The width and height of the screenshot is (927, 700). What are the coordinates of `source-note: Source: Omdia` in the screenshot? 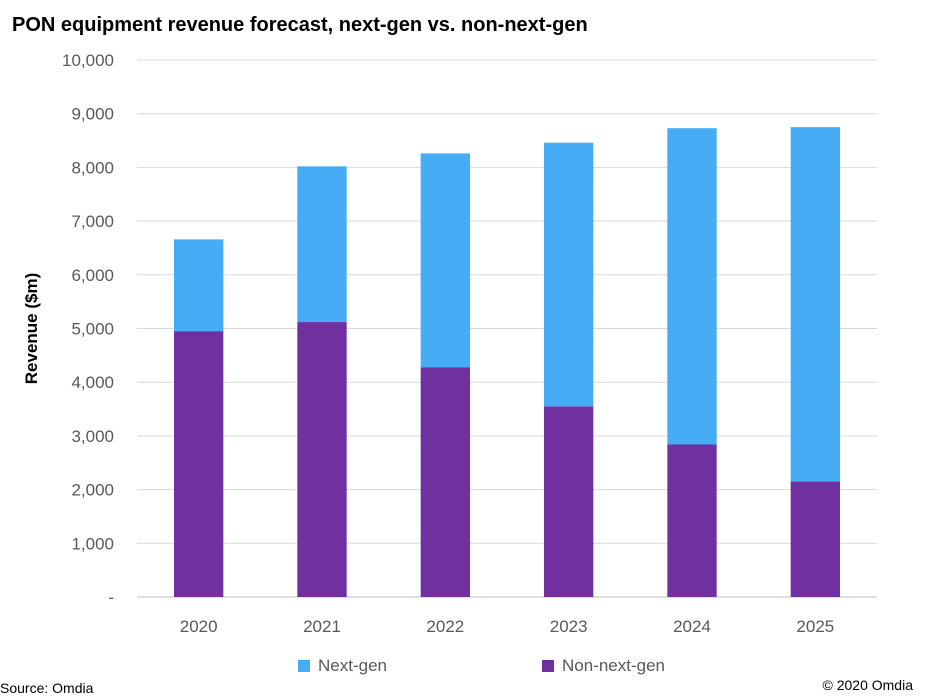 It's located at (47, 688).